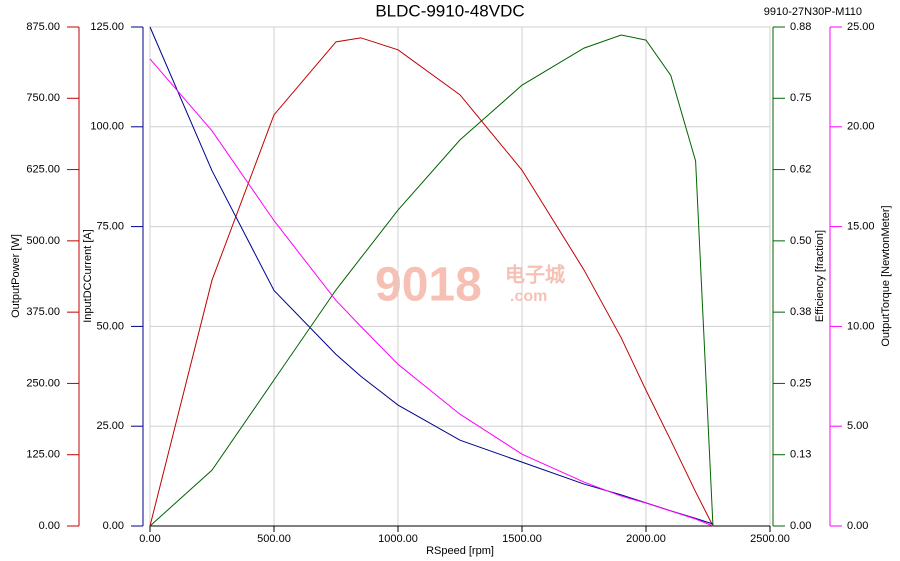 The image size is (900, 561). Describe the element at coordinates (800, 383) in the screenshot. I see `y3-tick-label: 0.25` at that location.